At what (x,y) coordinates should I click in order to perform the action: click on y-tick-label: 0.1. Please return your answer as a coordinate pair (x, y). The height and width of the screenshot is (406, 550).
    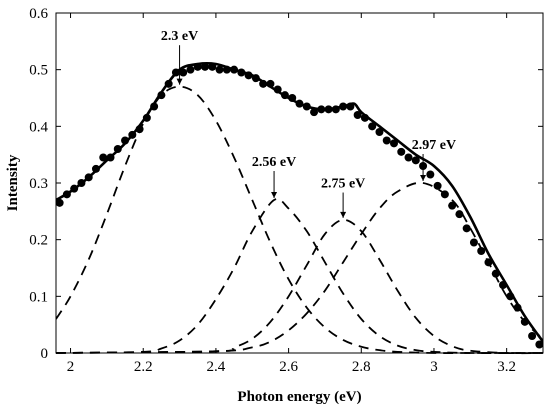
    Looking at the image, I should click on (38, 297).